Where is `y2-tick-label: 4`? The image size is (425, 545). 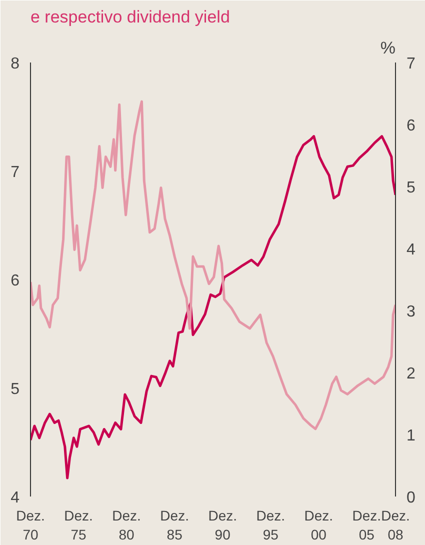 y2-tick-label: 4 is located at coordinates (411, 250).